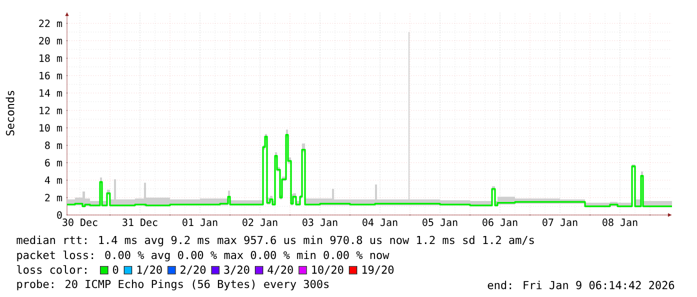 The image size is (697, 297). Describe the element at coordinates (53, 180) in the screenshot. I see `y-tick-label: 4 m` at that location.